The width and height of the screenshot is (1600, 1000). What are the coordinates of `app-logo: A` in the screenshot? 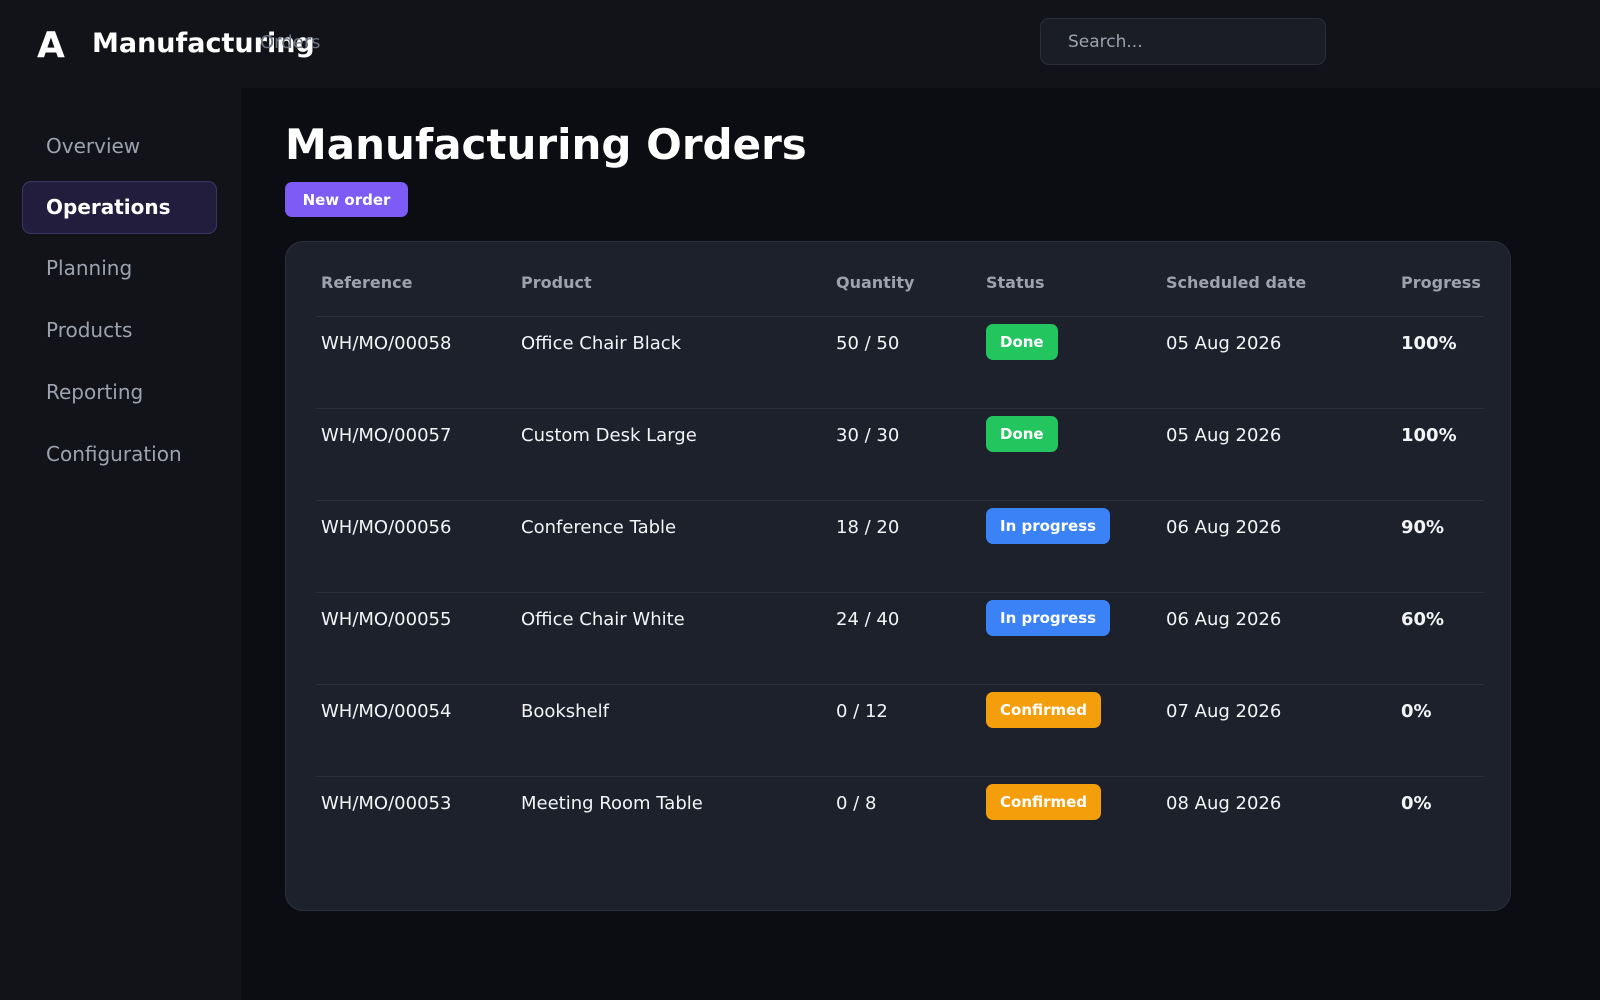 It's located at (51, 45).